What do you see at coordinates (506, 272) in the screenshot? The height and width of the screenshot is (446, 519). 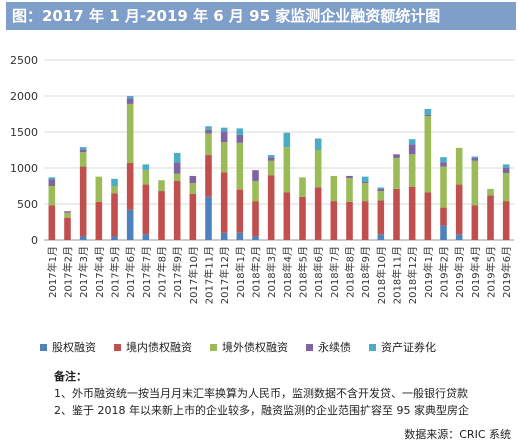 I see `x-tick-label: 2019年6月` at bounding box center [506, 272].